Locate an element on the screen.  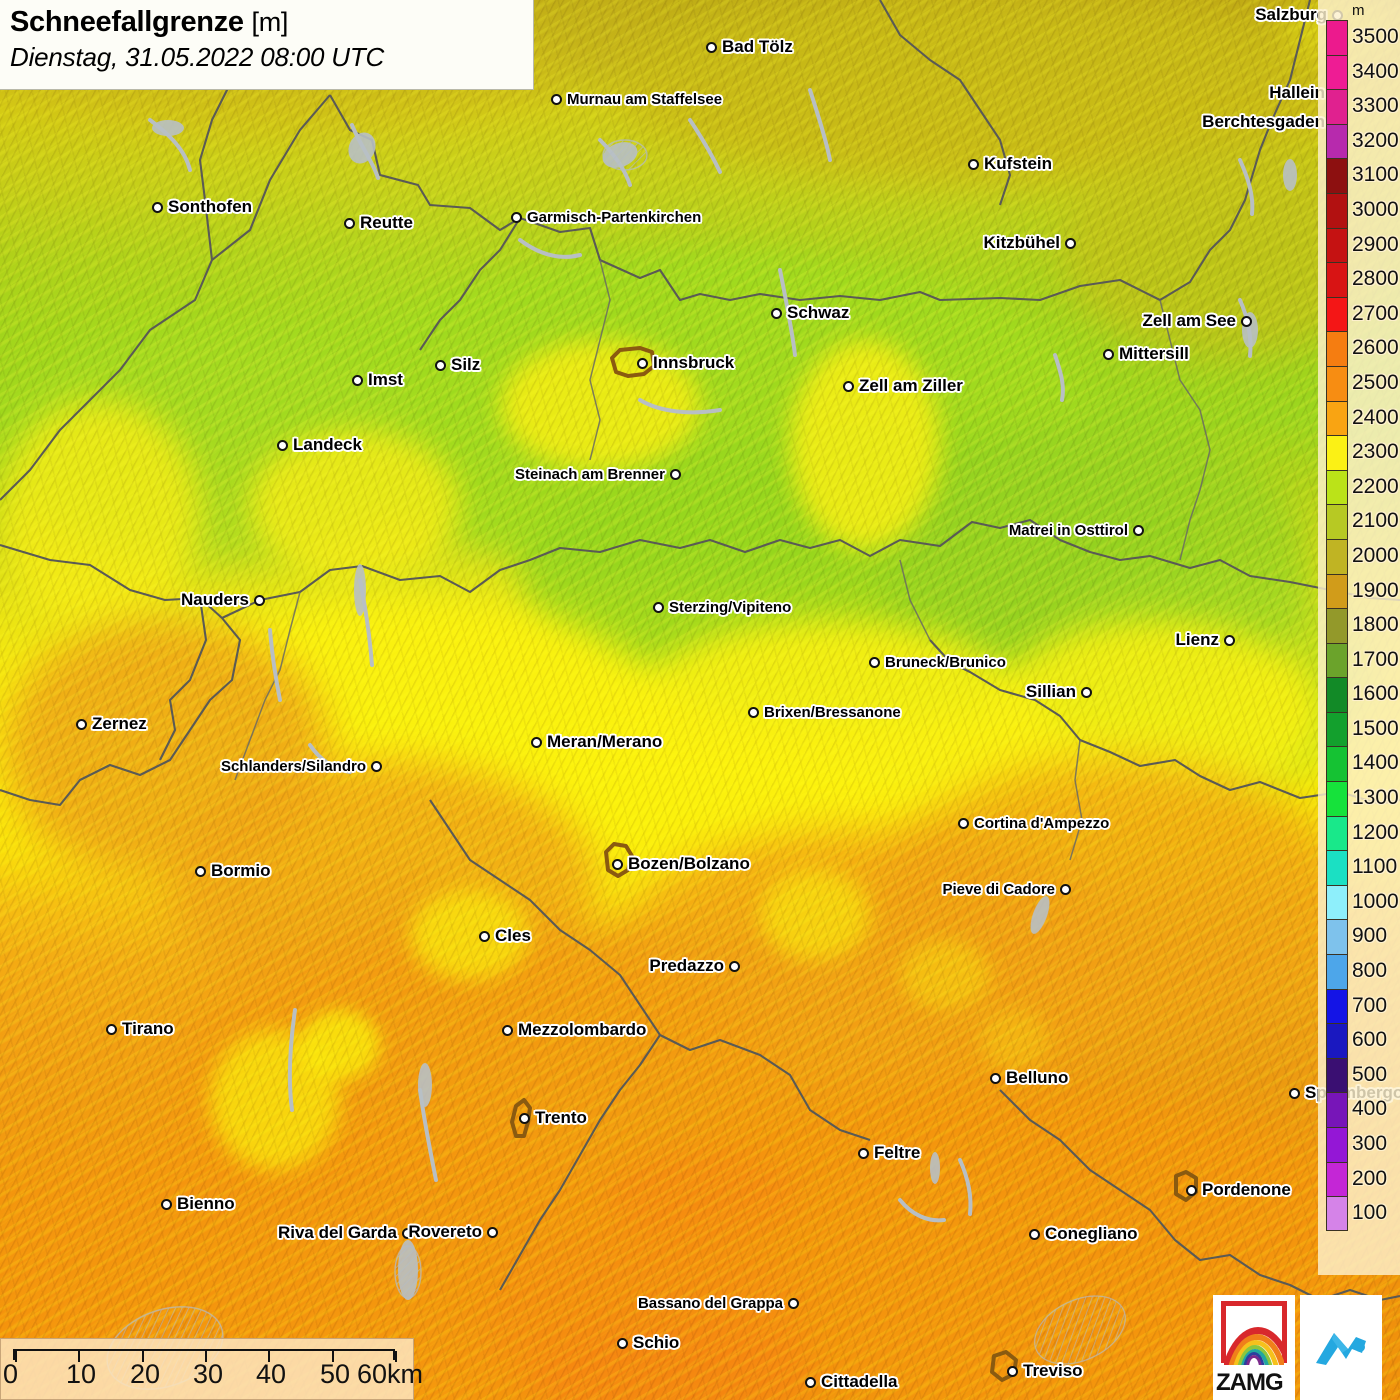
city-label: Schio is located at coordinates (648, 1343).